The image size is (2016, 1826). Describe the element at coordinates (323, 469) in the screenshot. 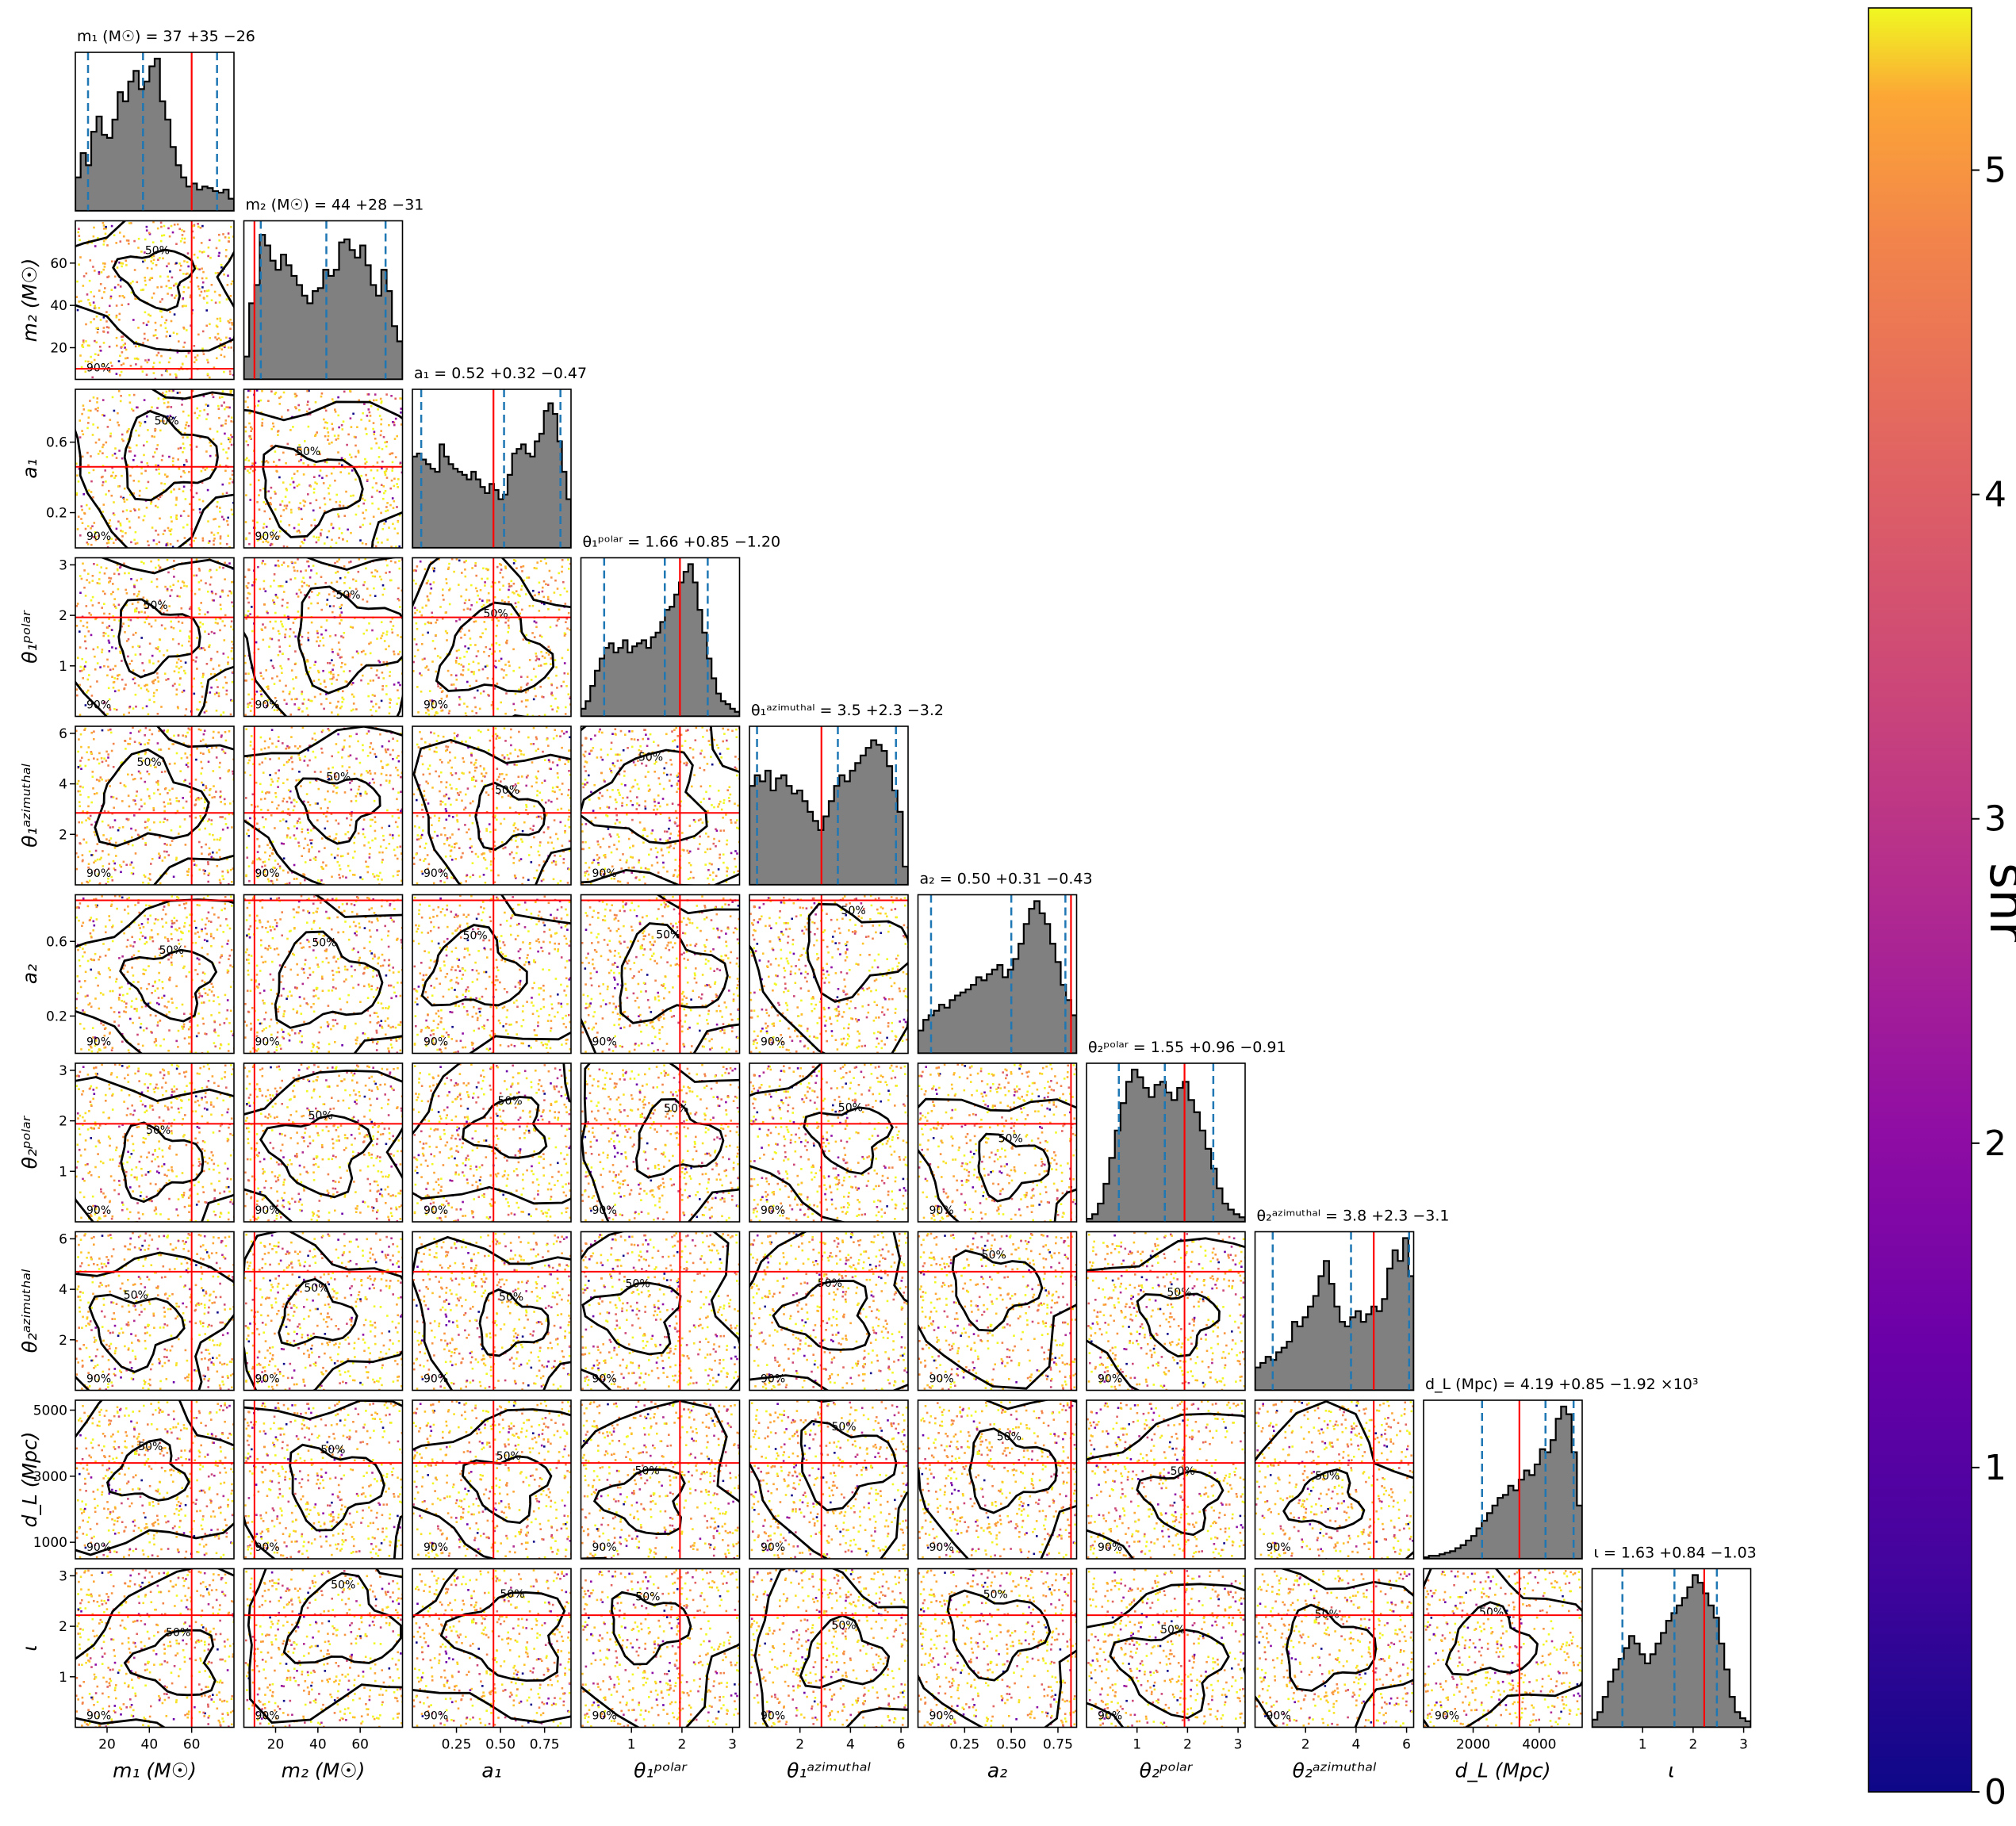

I see `panel-frame` at that location.